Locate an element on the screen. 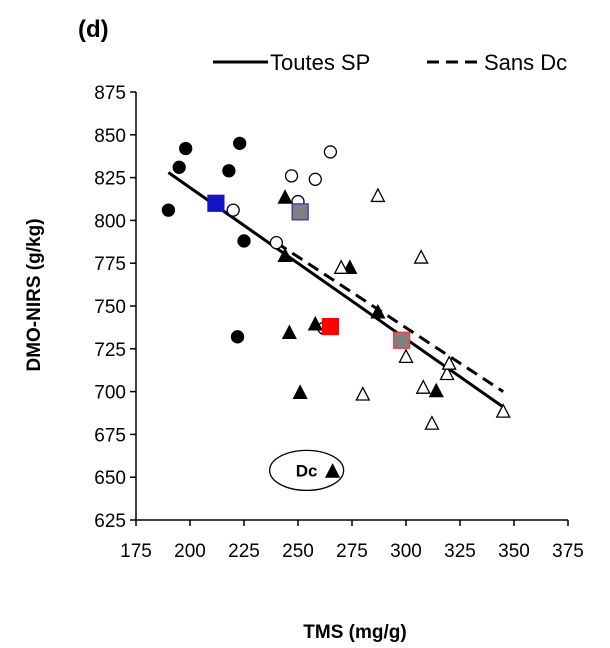 The image size is (610, 648). x-tick-label: 300 is located at coordinates (406, 551).